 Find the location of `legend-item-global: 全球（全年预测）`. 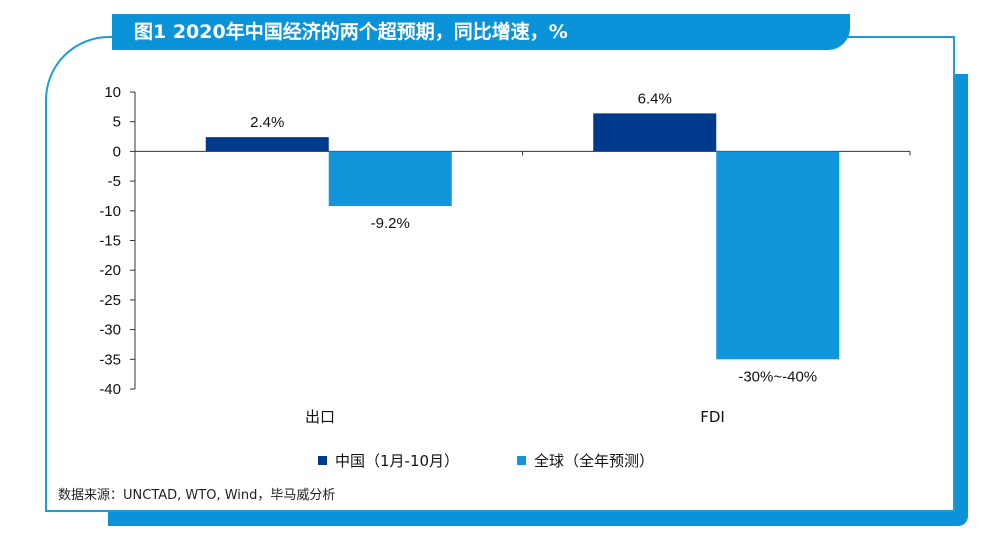

legend-item-global: 全球（全年预测） is located at coordinates (585, 460).